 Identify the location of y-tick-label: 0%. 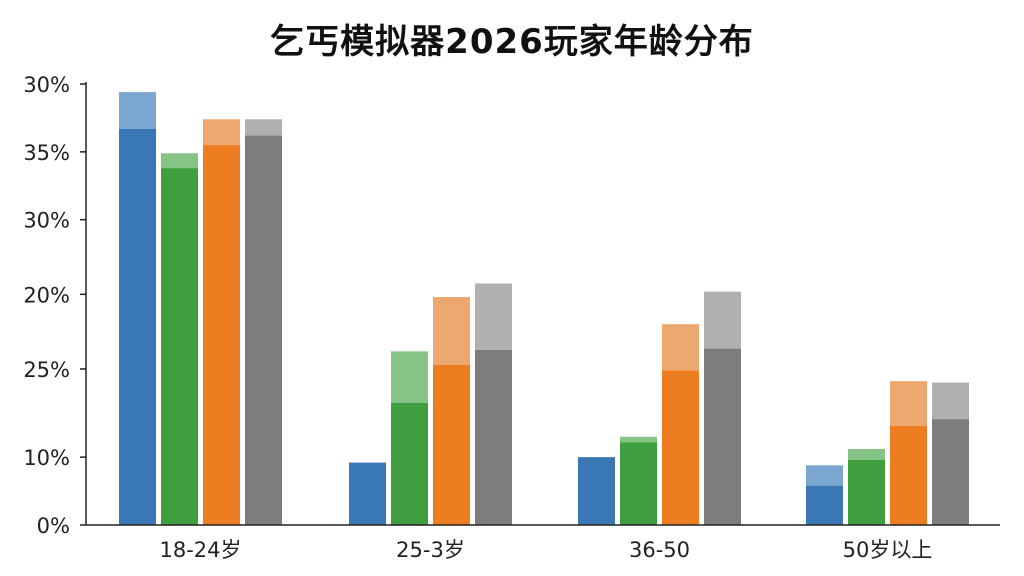
(53, 526).